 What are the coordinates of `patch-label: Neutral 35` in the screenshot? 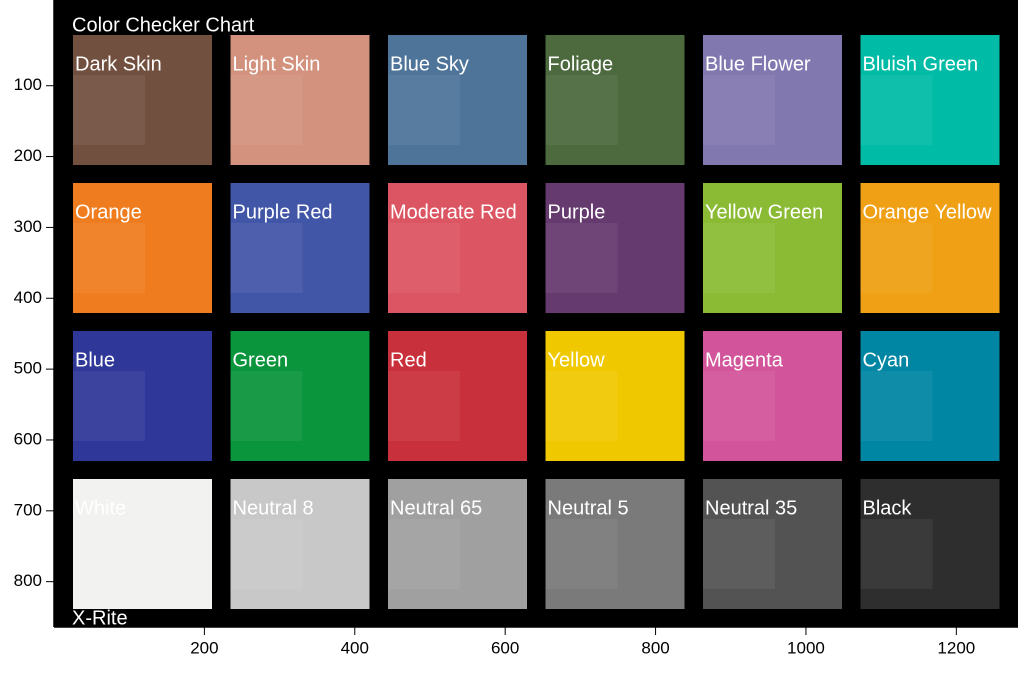 It's located at (751, 508).